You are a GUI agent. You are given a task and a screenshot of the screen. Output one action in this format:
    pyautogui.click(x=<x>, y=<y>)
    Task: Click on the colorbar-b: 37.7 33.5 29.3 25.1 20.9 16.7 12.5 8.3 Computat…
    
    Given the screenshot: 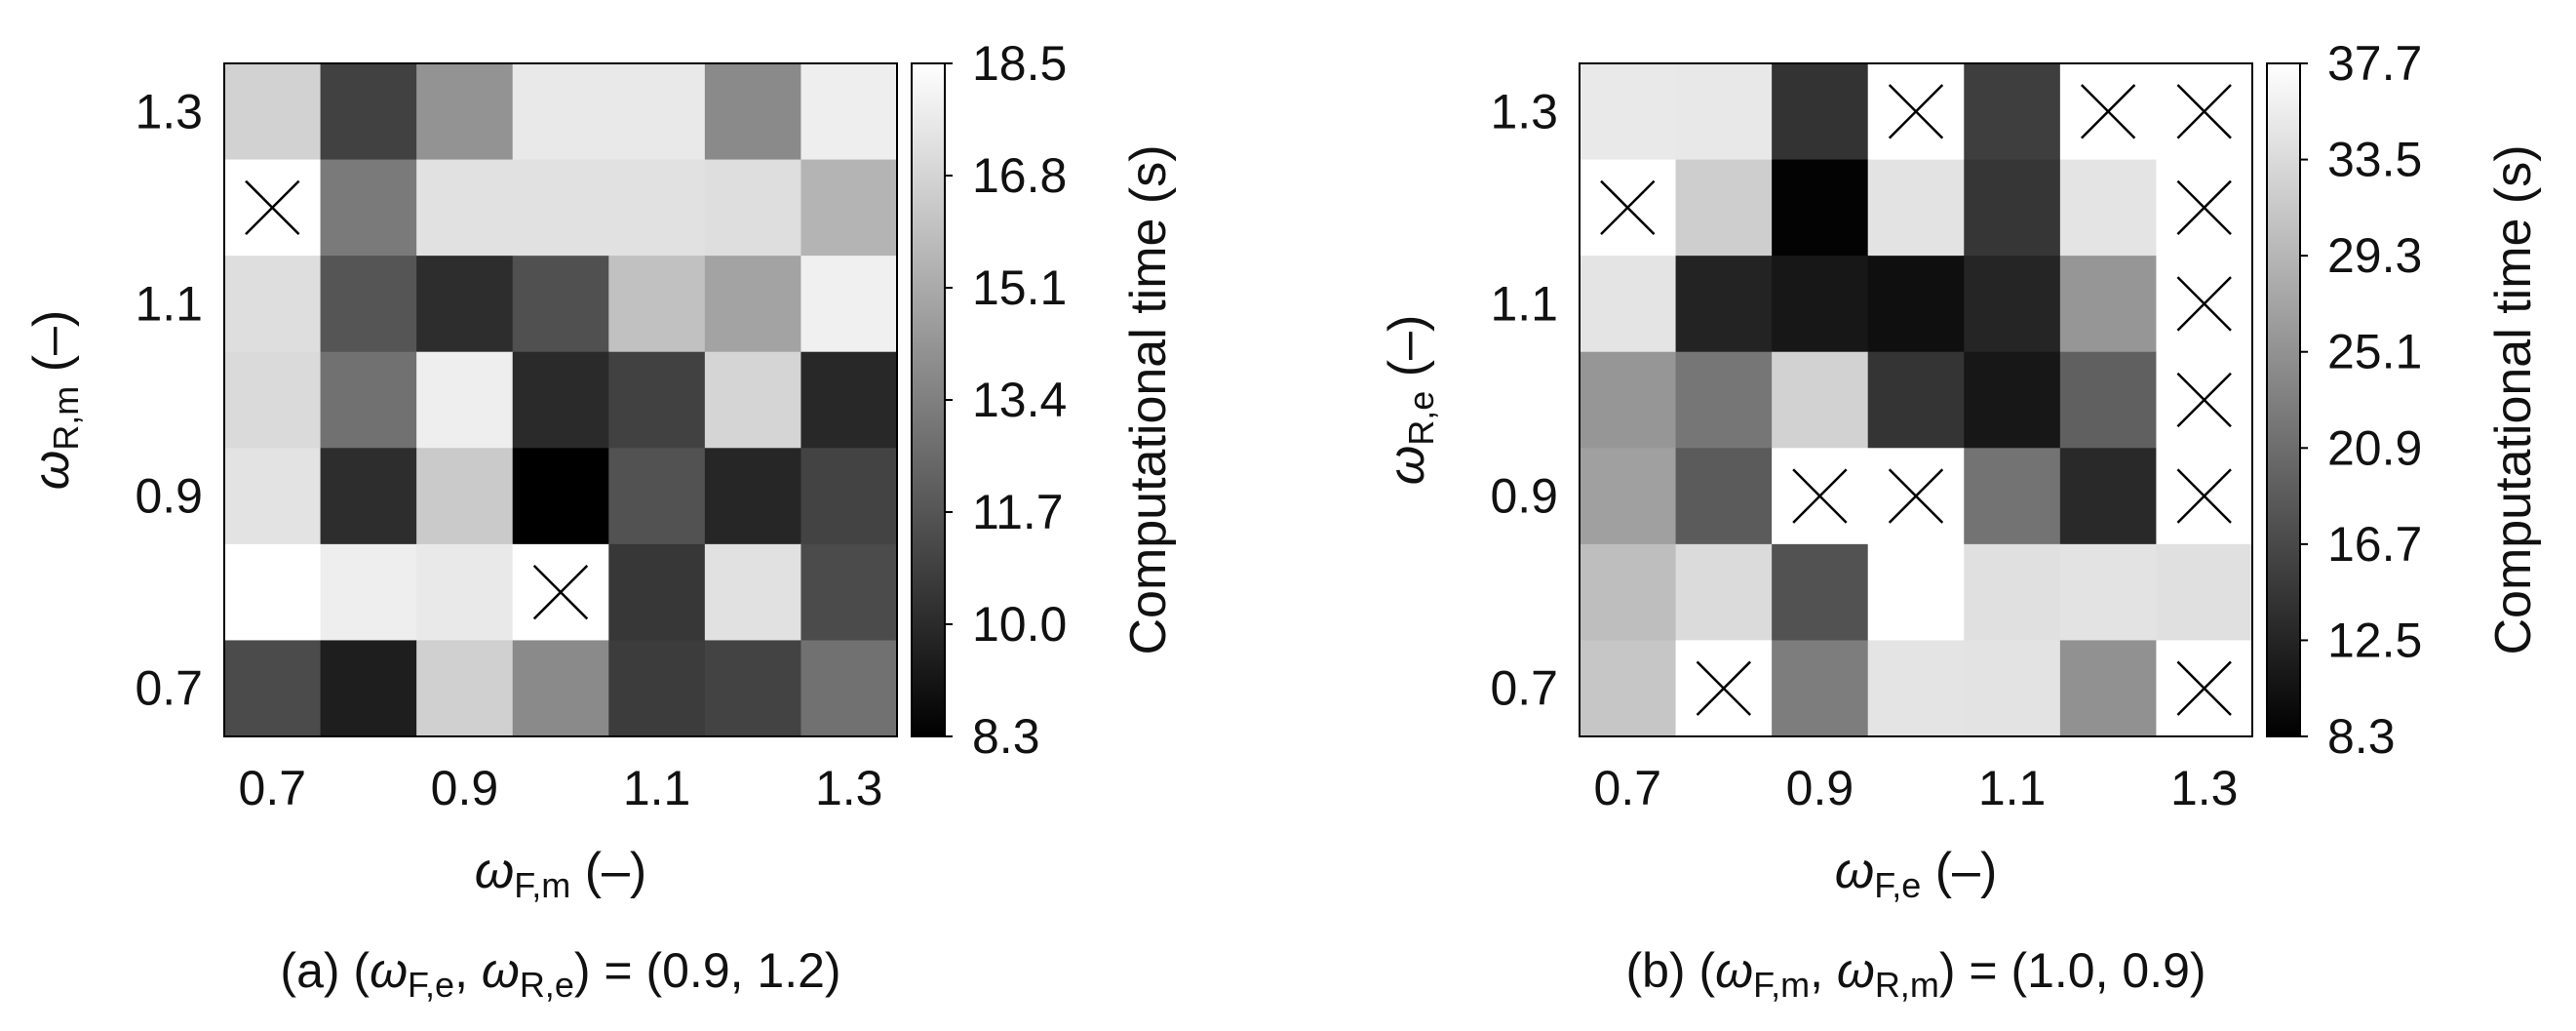 What is the action you would take?
    pyautogui.click(x=2404, y=400)
    